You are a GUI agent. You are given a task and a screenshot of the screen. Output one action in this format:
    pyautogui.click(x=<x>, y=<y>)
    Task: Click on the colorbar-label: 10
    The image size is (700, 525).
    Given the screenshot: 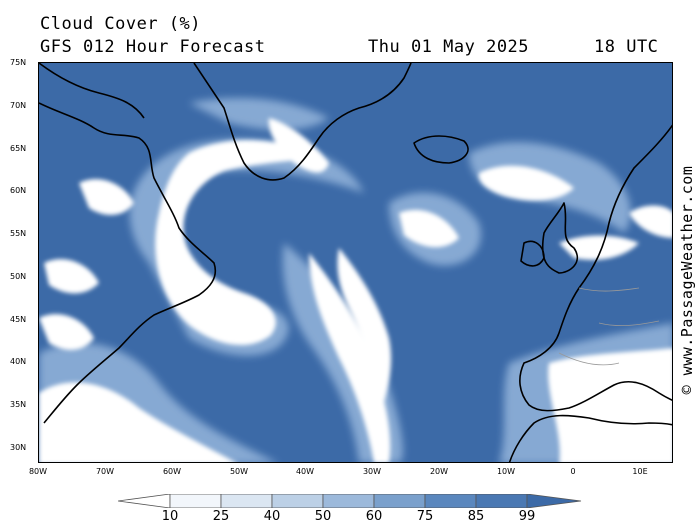 What is the action you would take?
    pyautogui.click(x=170, y=516)
    